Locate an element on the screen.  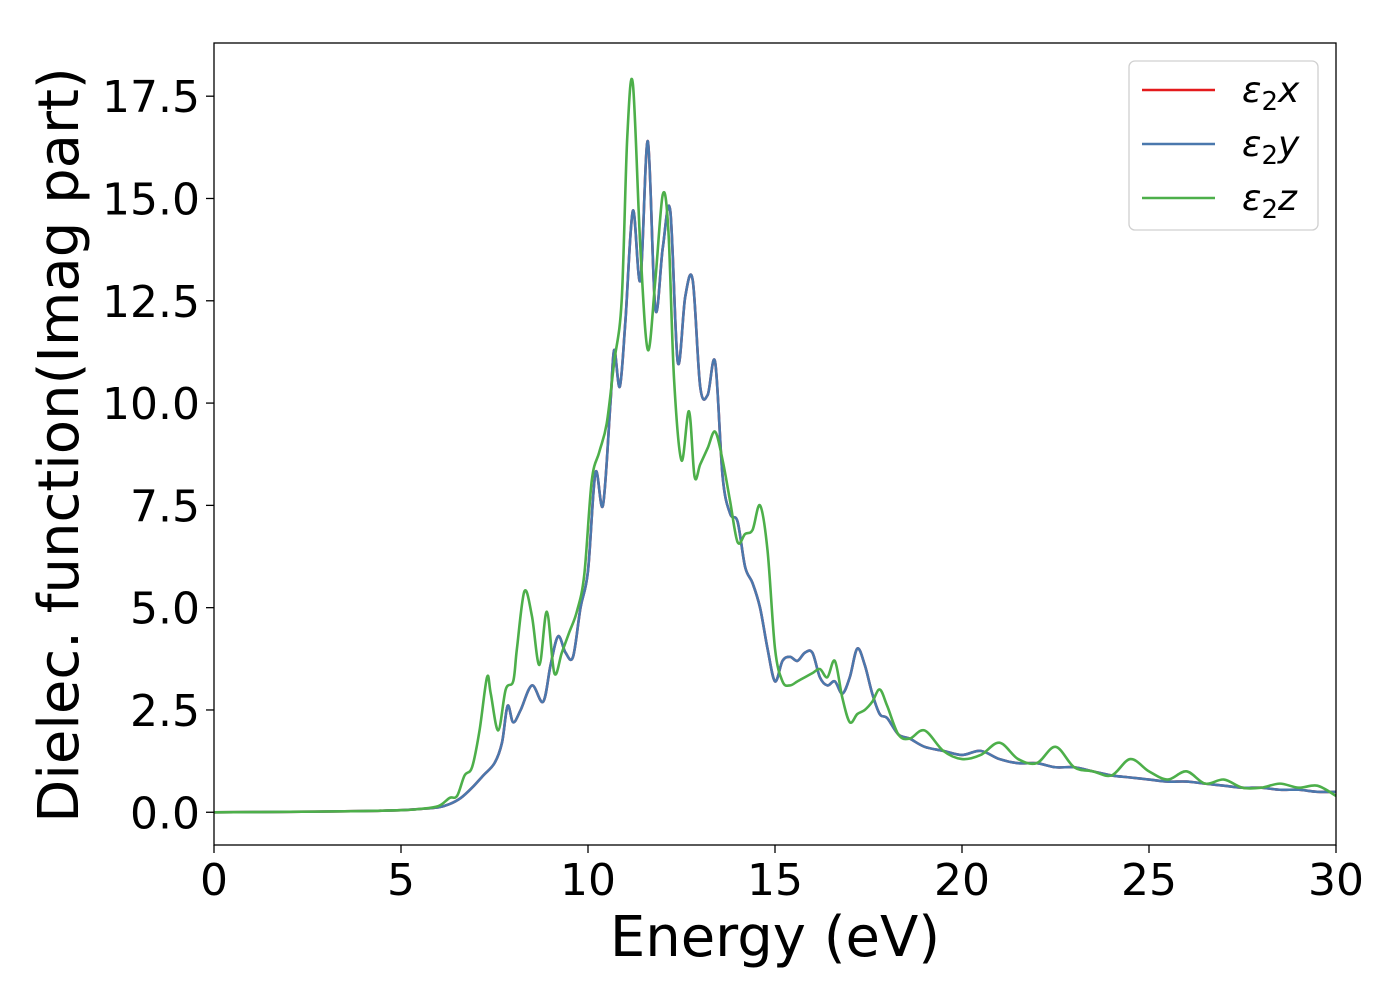
y-axis-ticks: 0.0 2.5 5.0 7.5 10.0 12.5 15.0 17.5 is located at coordinates (158, 455).